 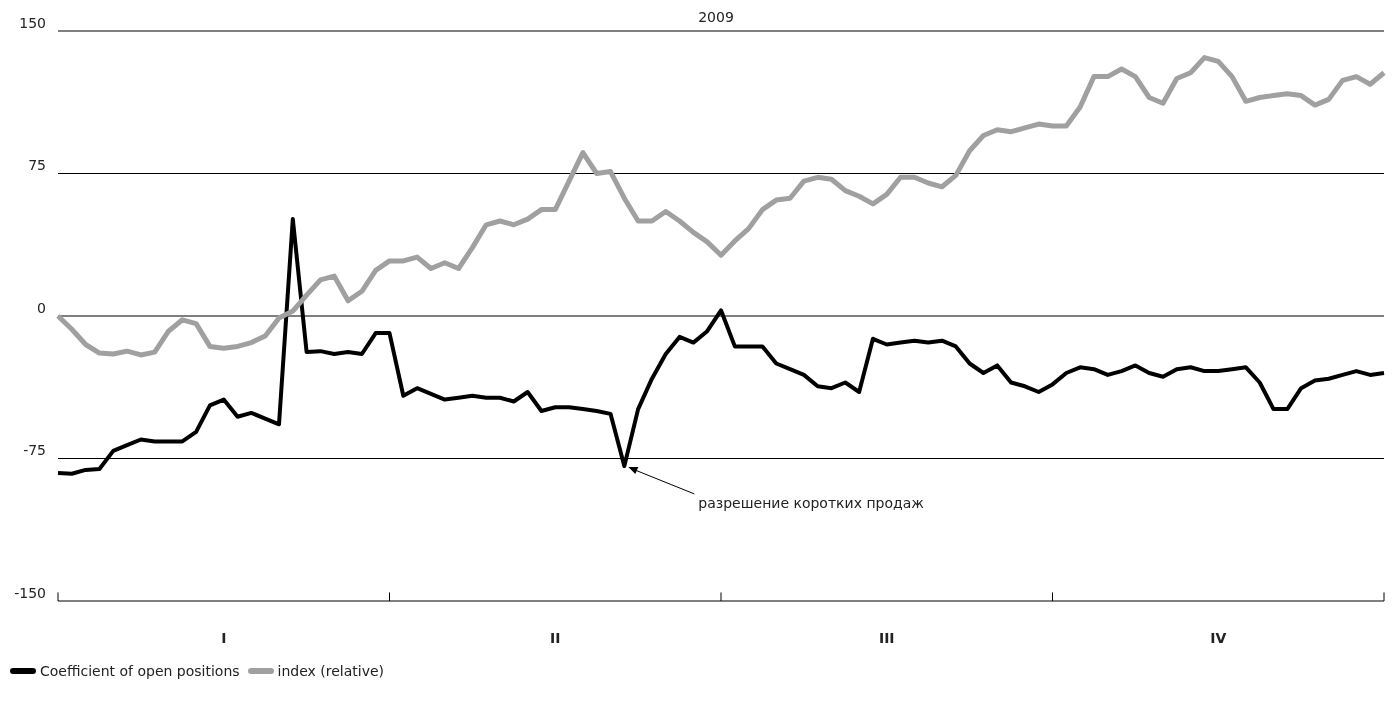 I want to click on y-tick-label: 75, so click(x=37, y=165).